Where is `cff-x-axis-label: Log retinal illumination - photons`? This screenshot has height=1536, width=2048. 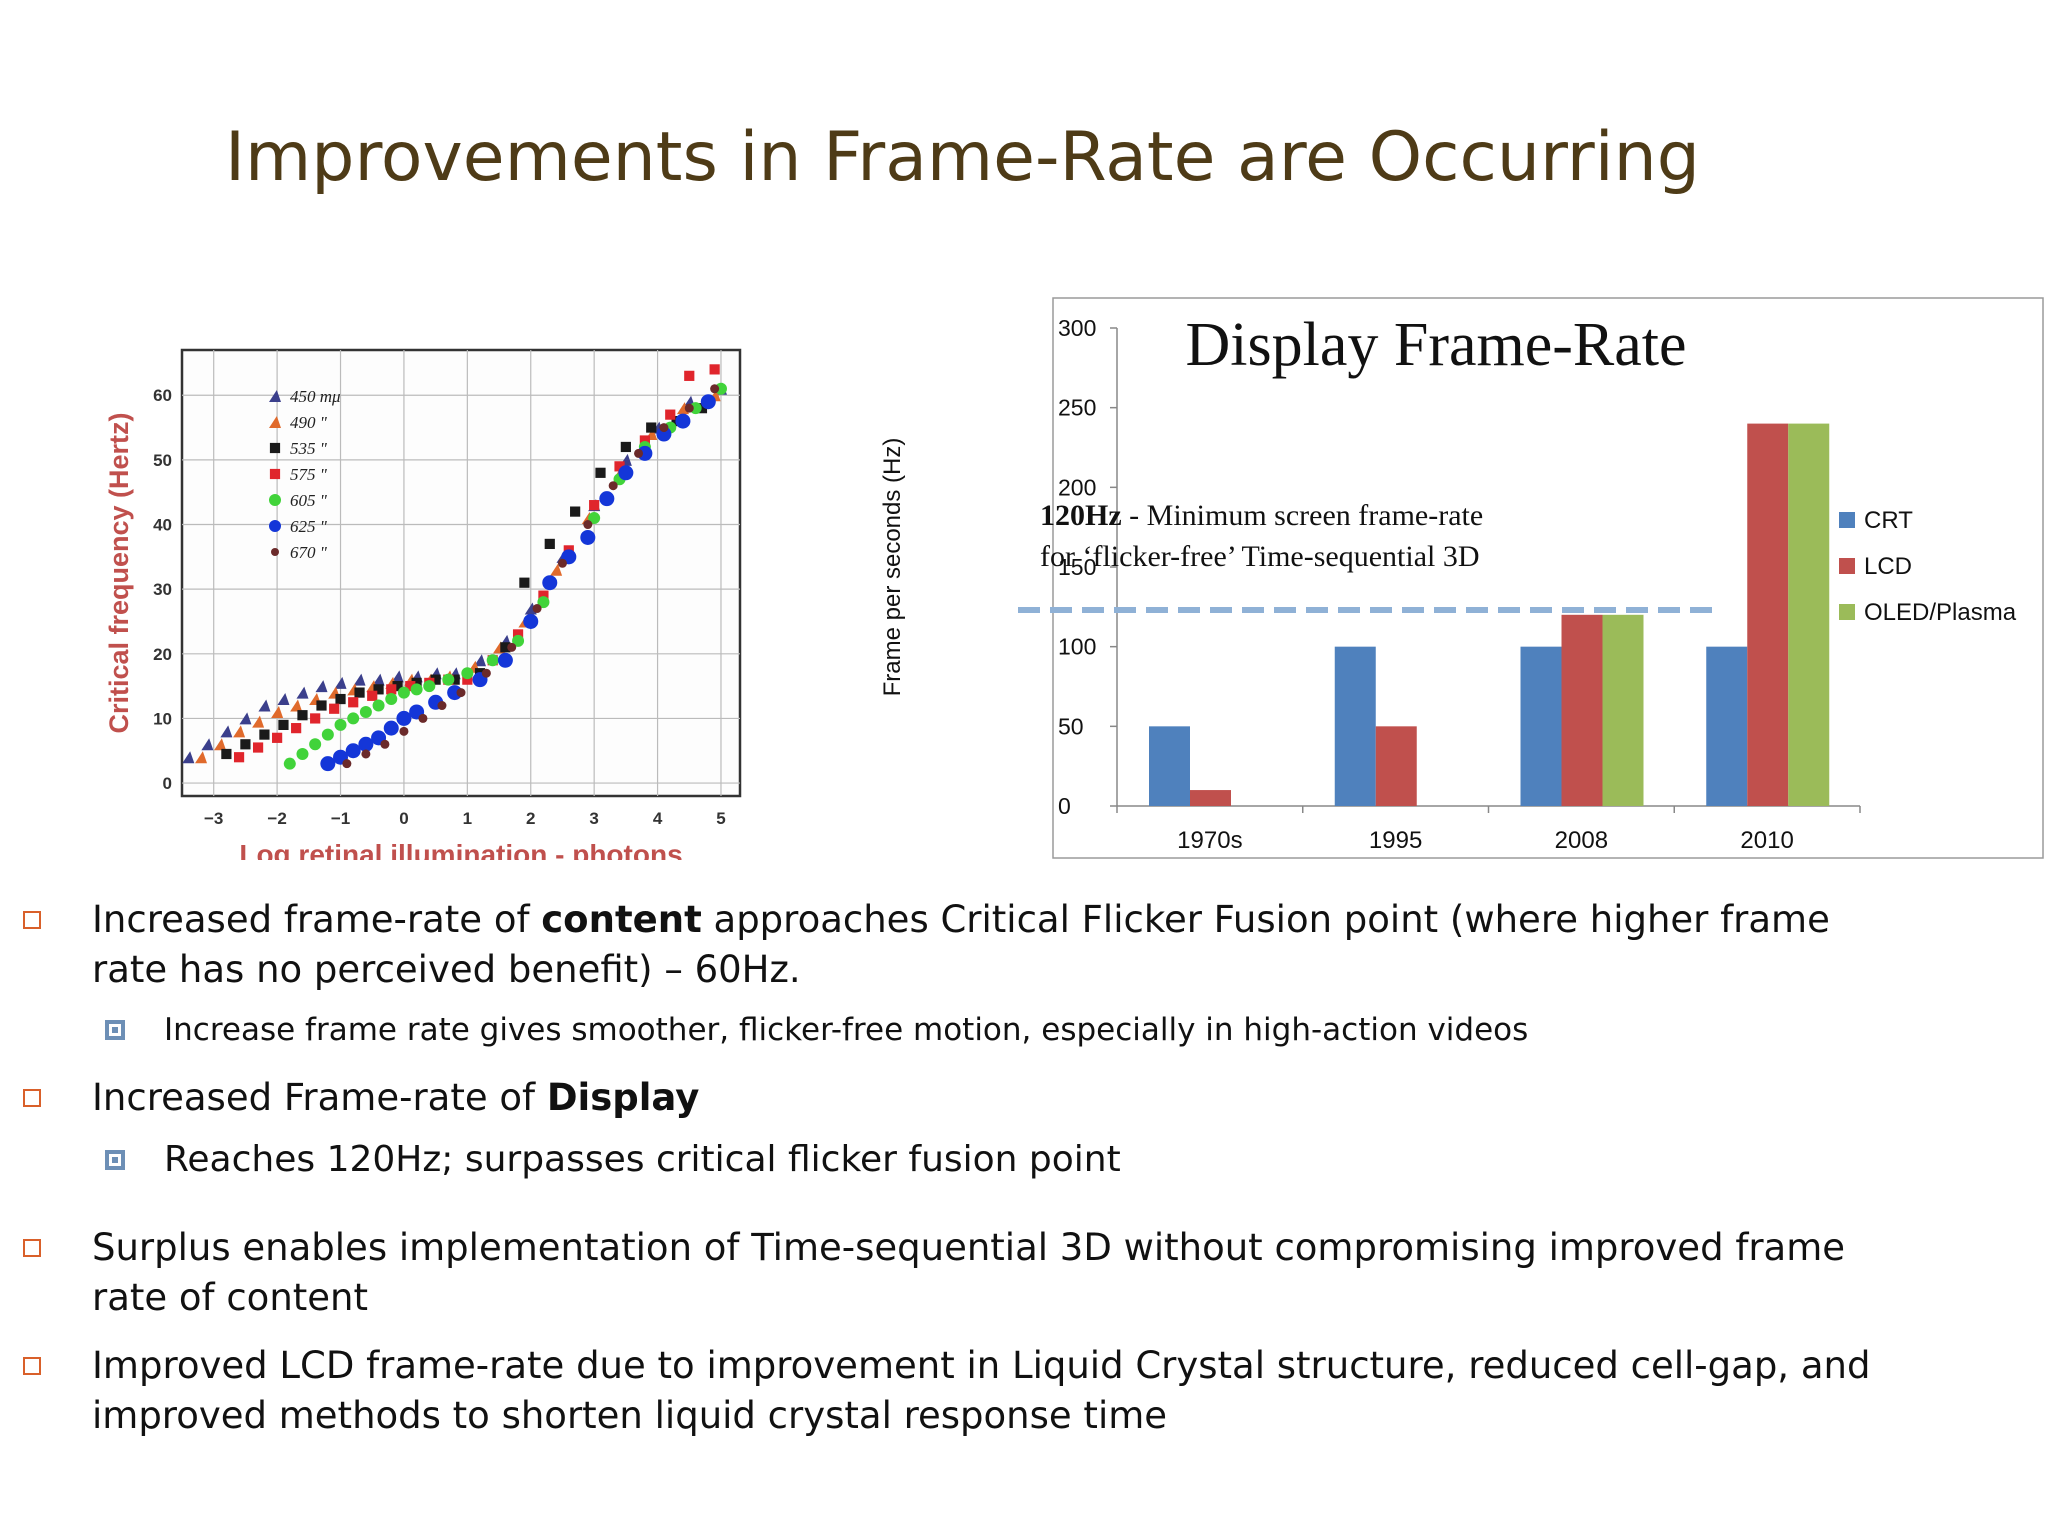 cff-x-axis-label: Log retinal illumination - photons is located at coordinates (460, 849).